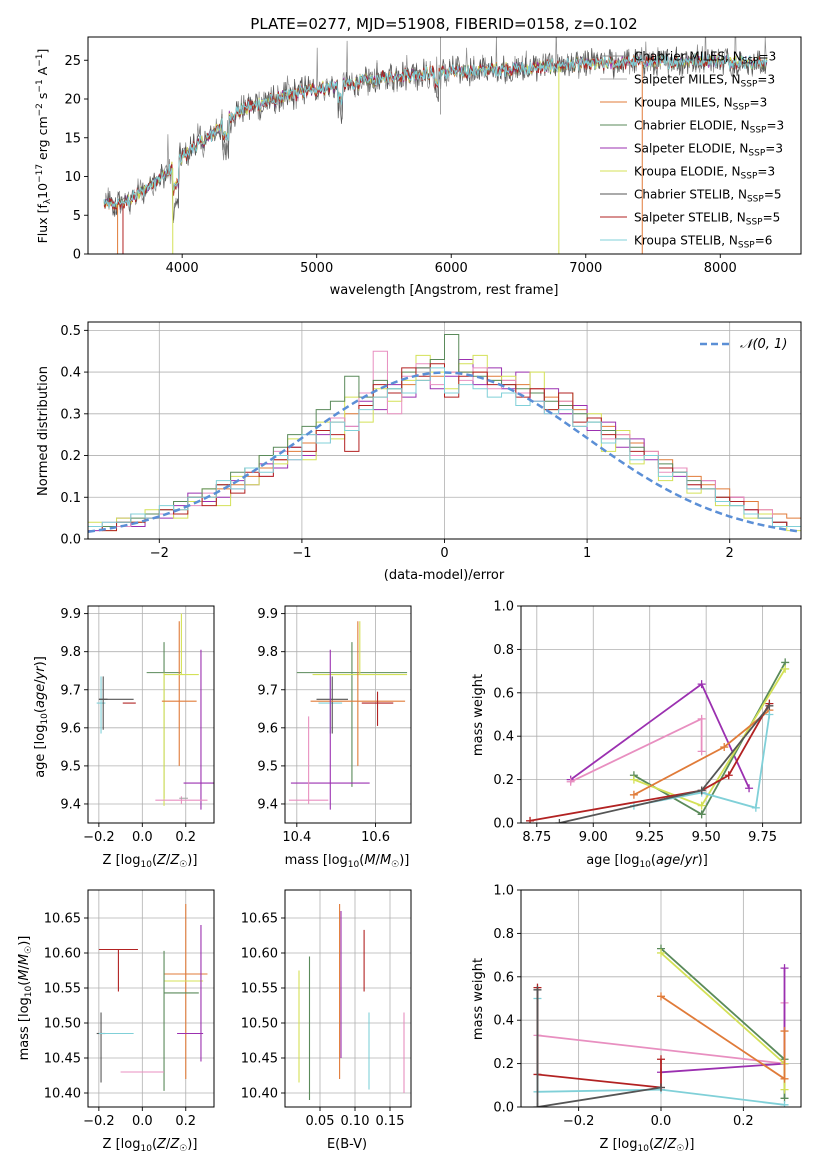 This screenshot has height=1170, width=819. I want to click on normal-curve-legend-label: 𝒩(0, 1), so click(763, 344).